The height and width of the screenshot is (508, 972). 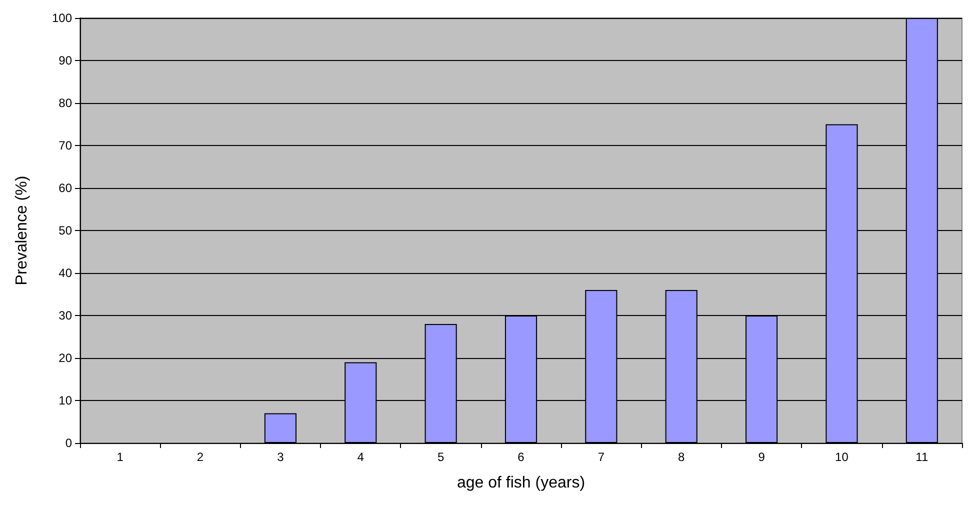 I want to click on x-tick-label: 2, so click(x=200, y=457).